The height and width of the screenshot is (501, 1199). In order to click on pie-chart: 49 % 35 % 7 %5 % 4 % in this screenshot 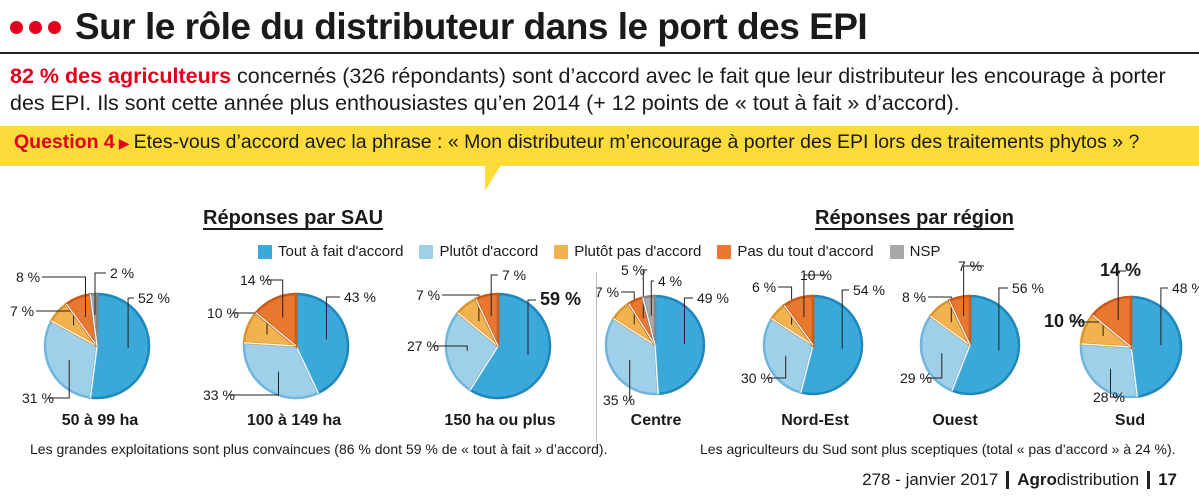, I will do `click(662, 335)`.